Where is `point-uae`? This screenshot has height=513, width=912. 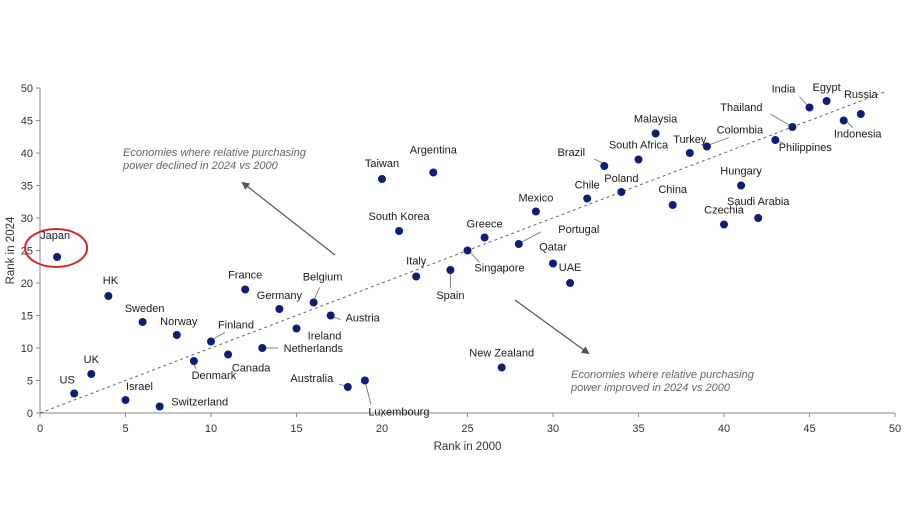 point-uae is located at coordinates (570, 283).